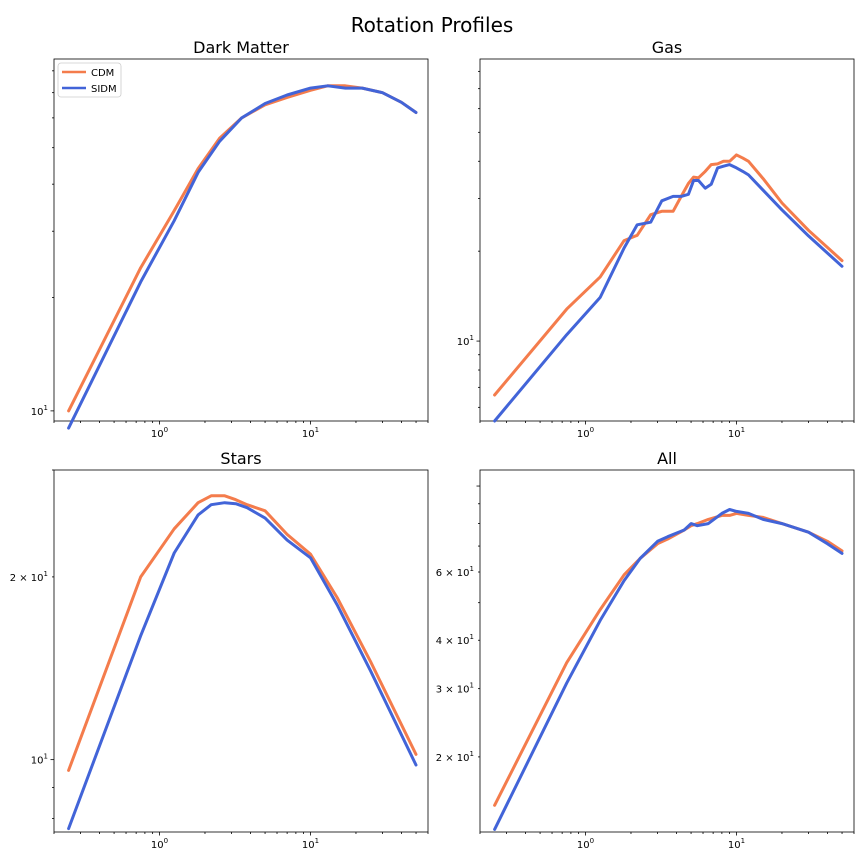  Describe the element at coordinates (159, 844) in the screenshot. I see `stars-x-tick-label: 10⁰` at that location.